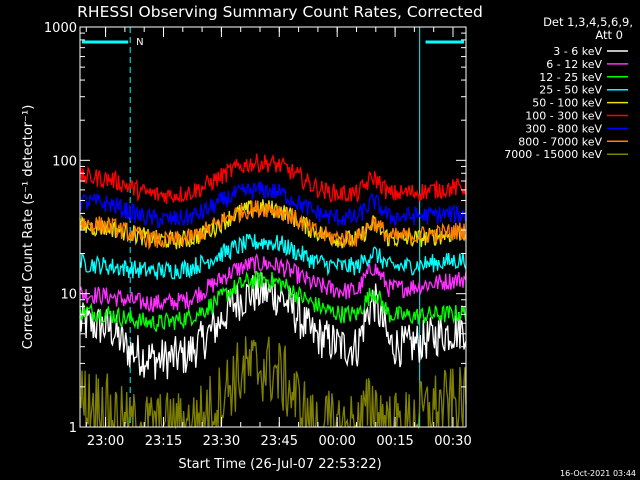 This screenshot has width=640, height=480. I want to click on y-tick-label: 1, so click(73, 428).